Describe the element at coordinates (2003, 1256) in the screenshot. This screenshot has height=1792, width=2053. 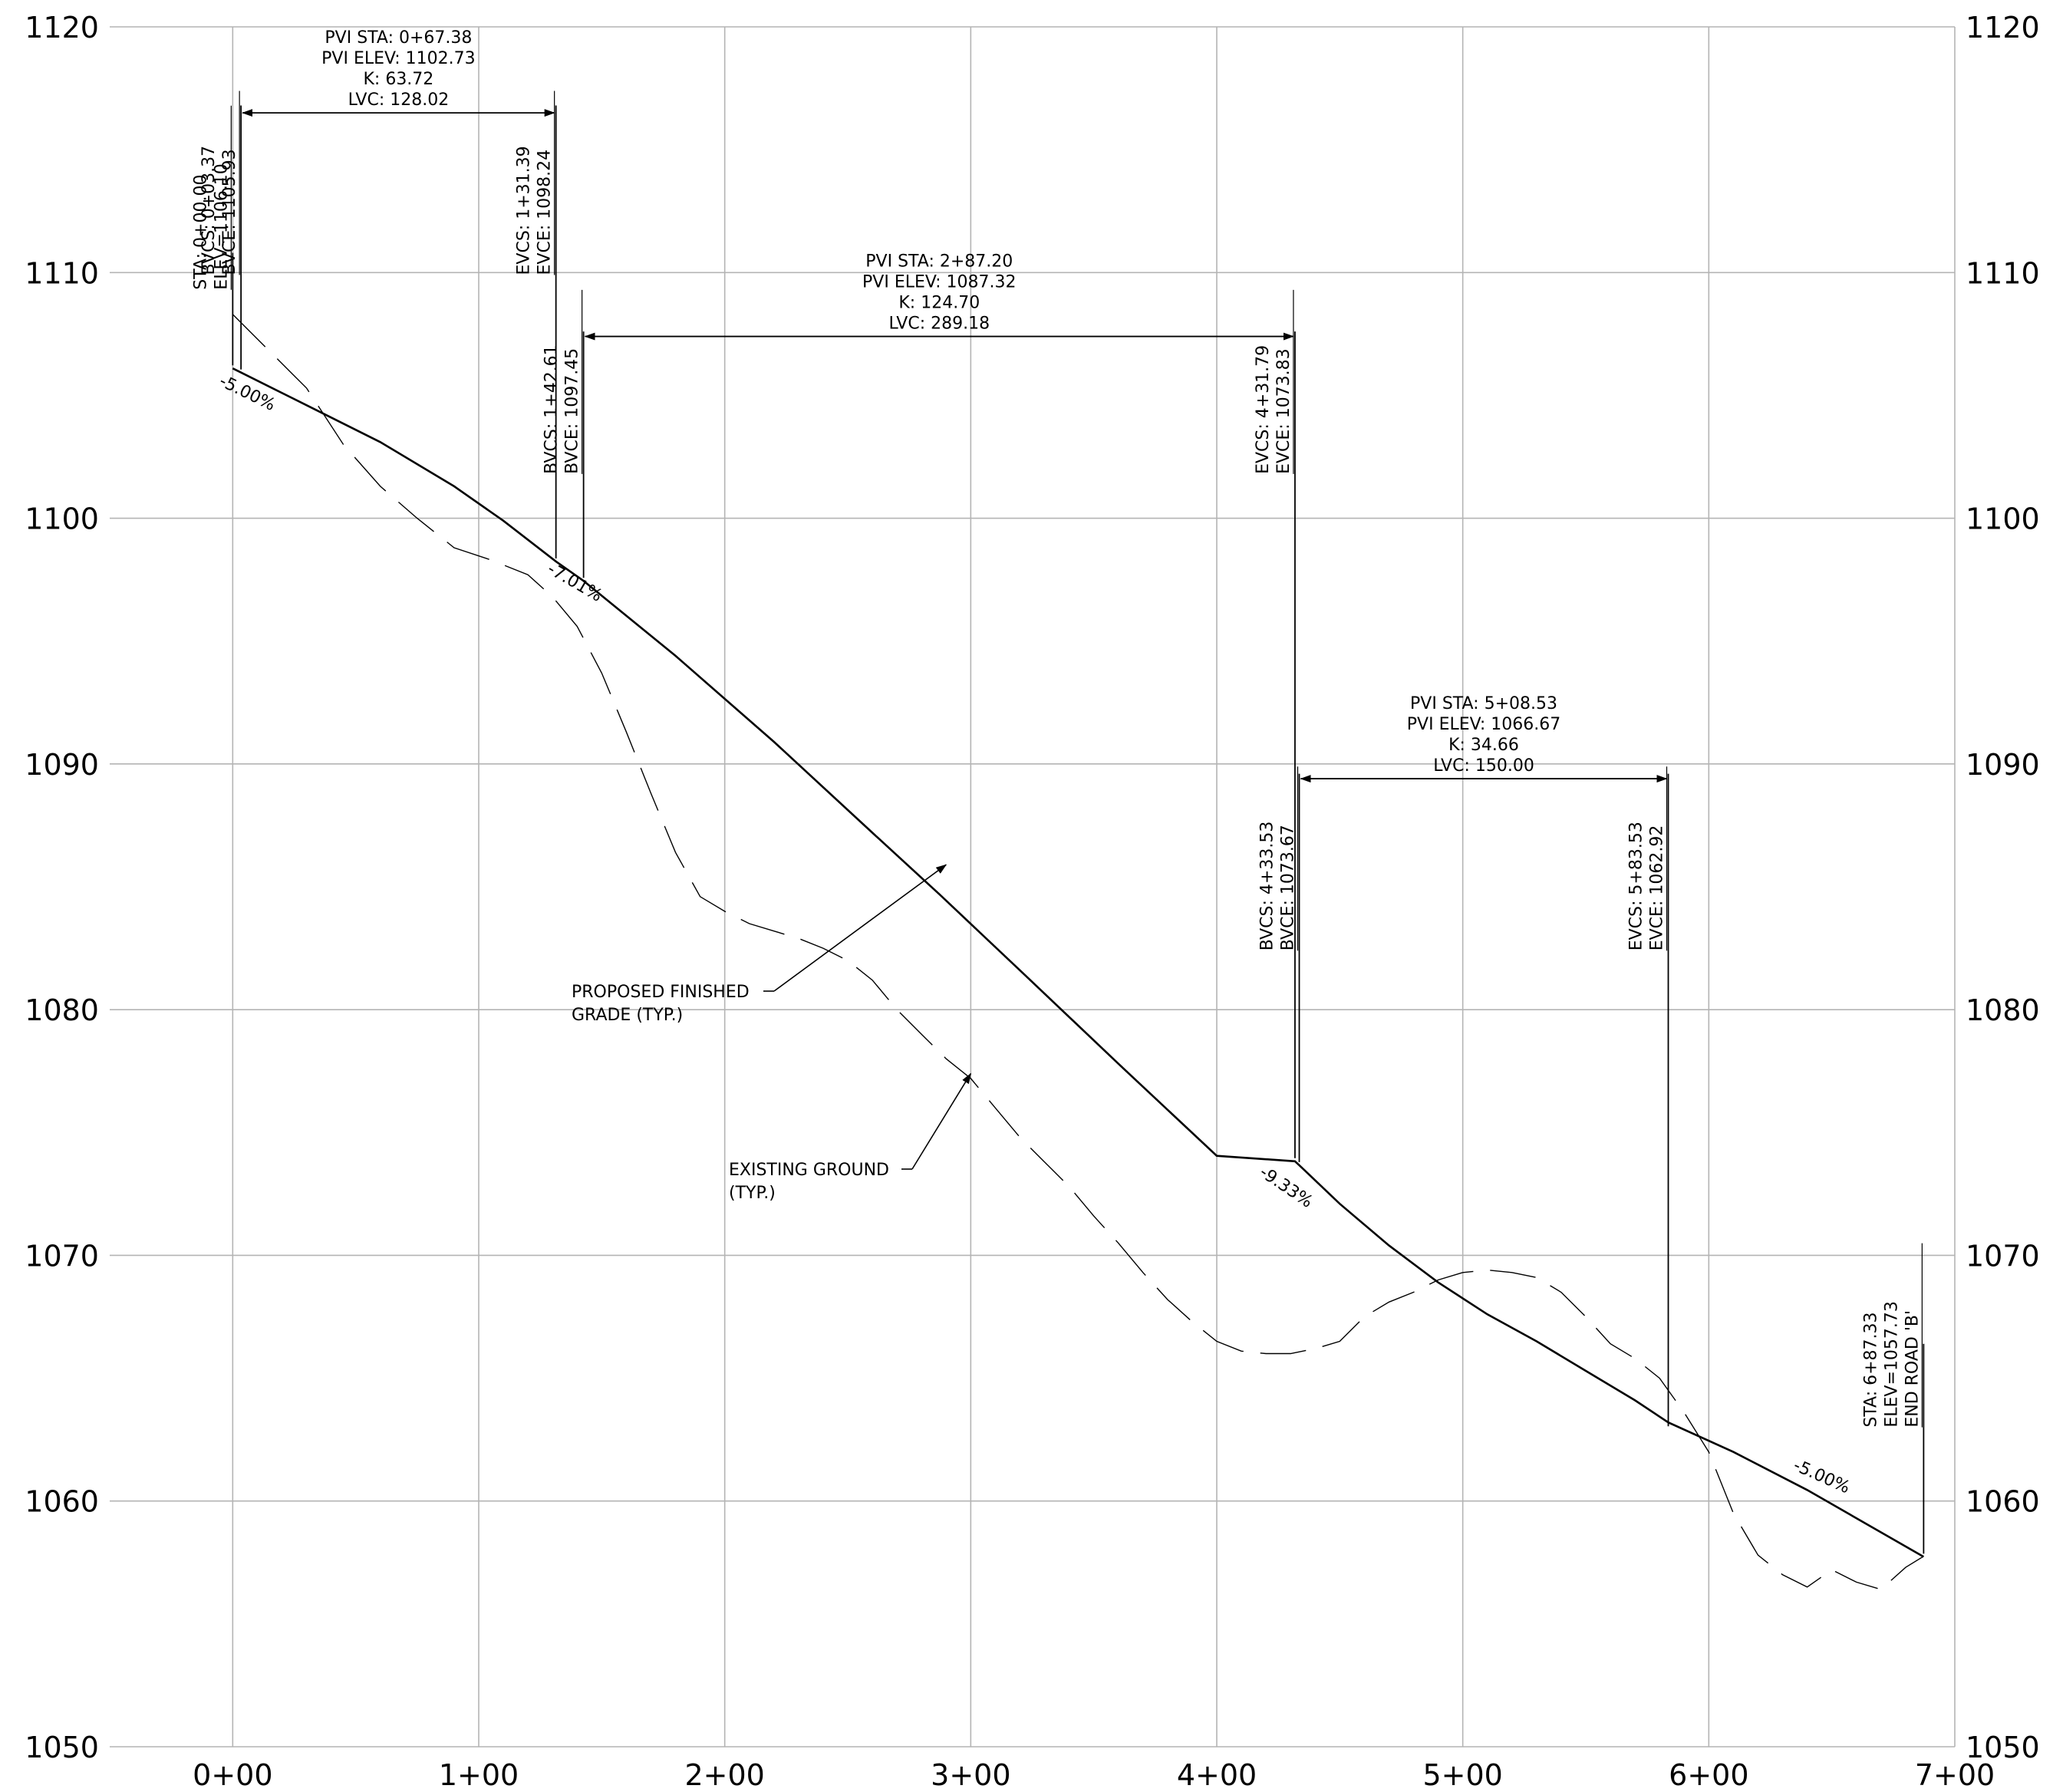
I see `y-tick-label-right: 1070` at that location.